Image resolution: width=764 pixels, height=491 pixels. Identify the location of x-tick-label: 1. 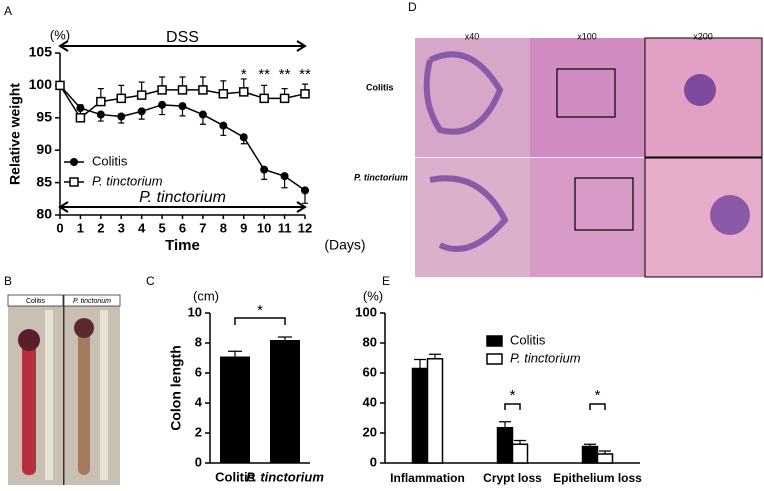
(80, 227).